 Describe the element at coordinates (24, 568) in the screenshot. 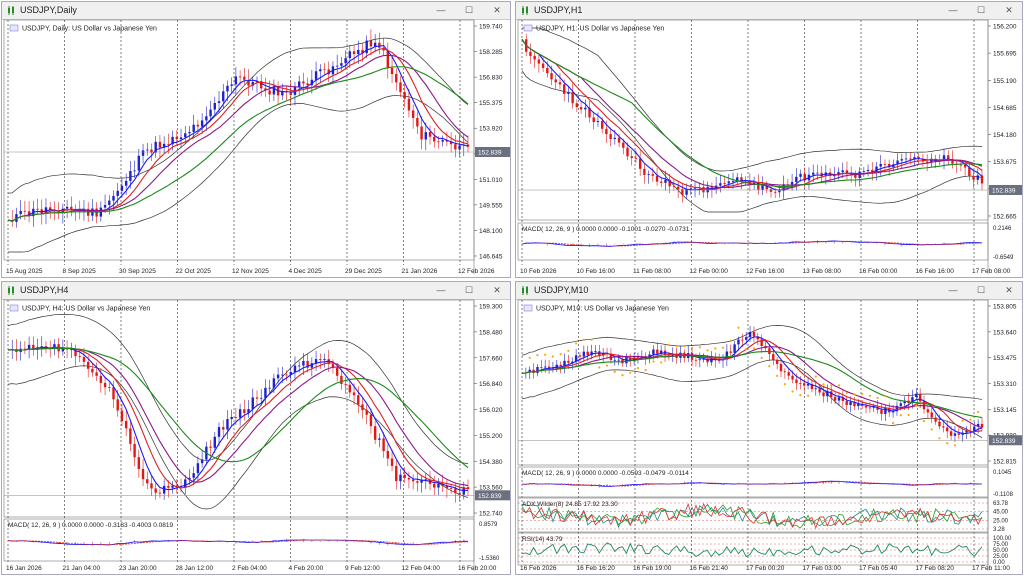

I see `time-axis-label: 16 Jan 2026` at that location.